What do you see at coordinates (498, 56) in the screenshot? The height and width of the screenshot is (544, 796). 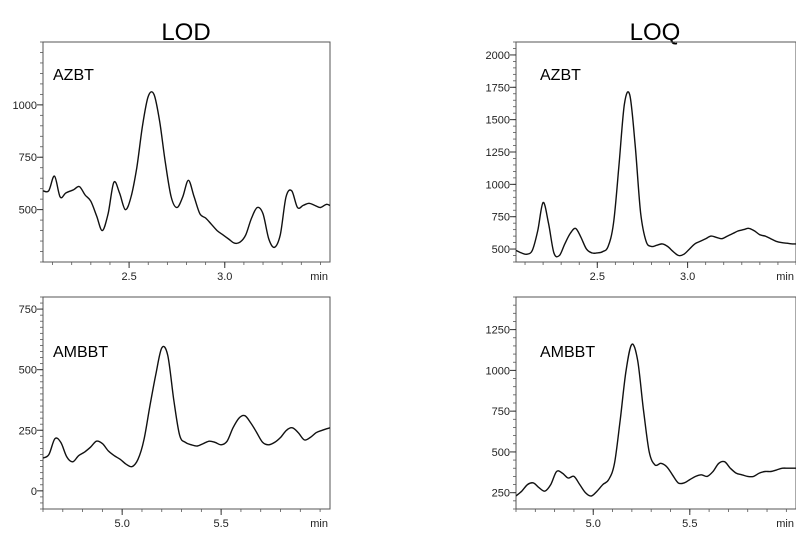 I see `y-tick-label: 2000` at bounding box center [498, 56].